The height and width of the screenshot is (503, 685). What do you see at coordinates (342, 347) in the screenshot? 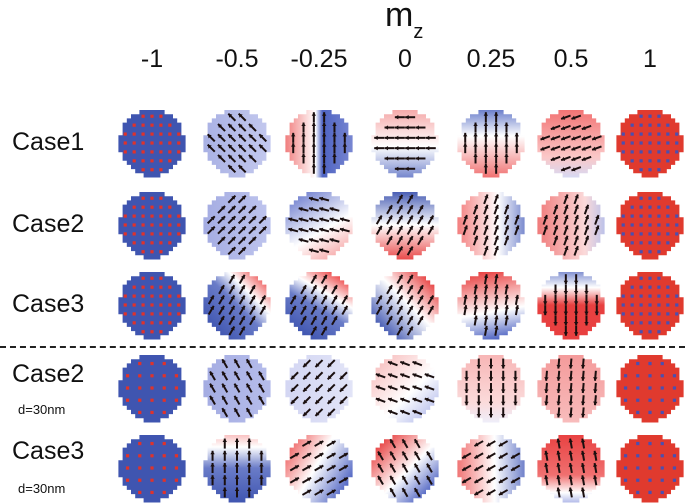
I see `dashed-divider` at bounding box center [342, 347].